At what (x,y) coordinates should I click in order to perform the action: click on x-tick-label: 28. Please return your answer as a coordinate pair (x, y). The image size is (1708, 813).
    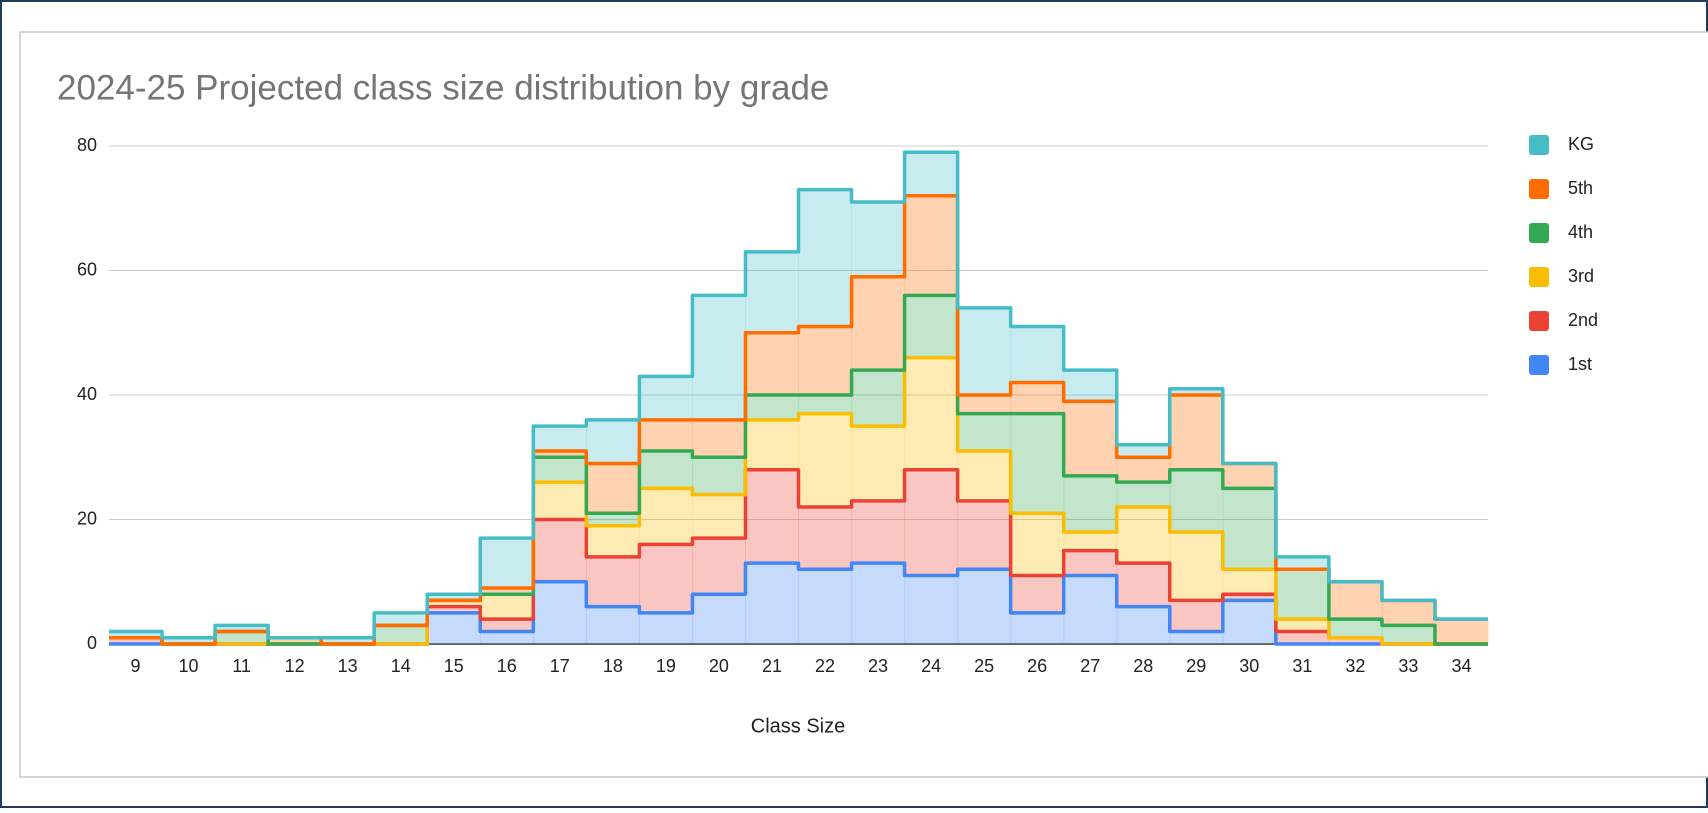
    Looking at the image, I should click on (1143, 666).